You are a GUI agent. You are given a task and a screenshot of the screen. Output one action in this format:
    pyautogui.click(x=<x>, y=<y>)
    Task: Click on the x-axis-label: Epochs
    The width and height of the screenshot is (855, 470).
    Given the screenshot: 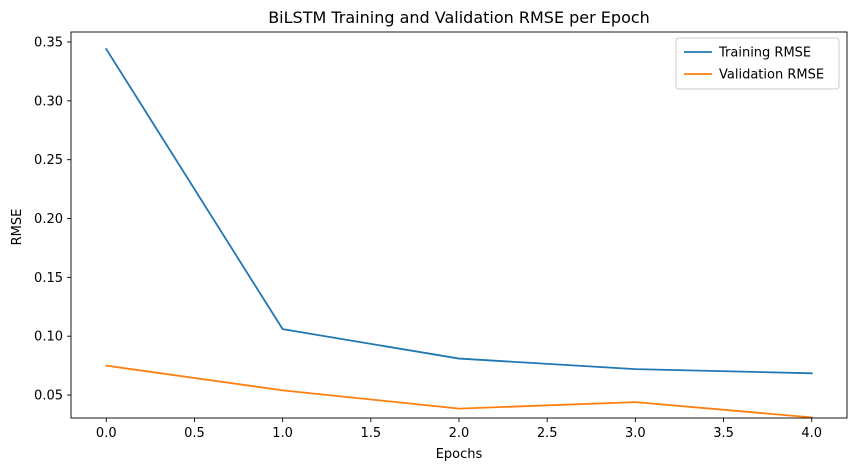 What is the action you would take?
    pyautogui.click(x=459, y=454)
    